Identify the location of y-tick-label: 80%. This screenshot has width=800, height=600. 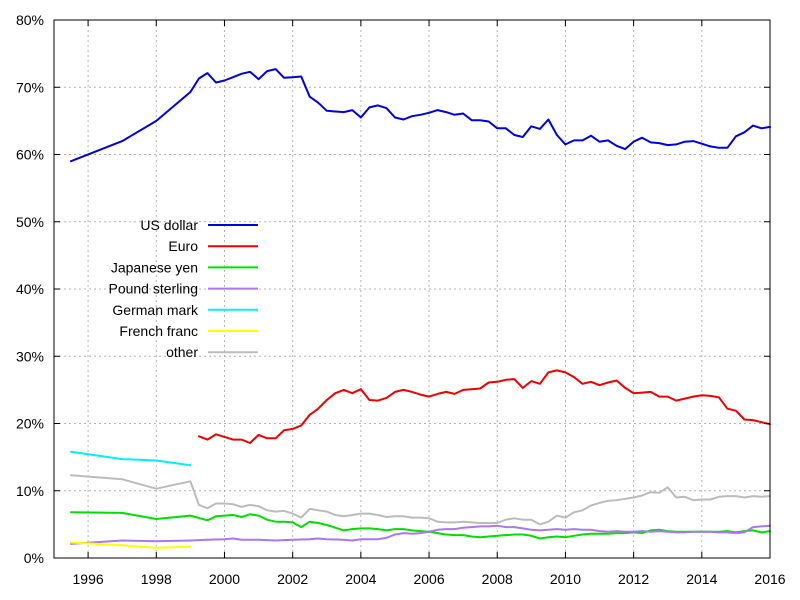
(30, 20).